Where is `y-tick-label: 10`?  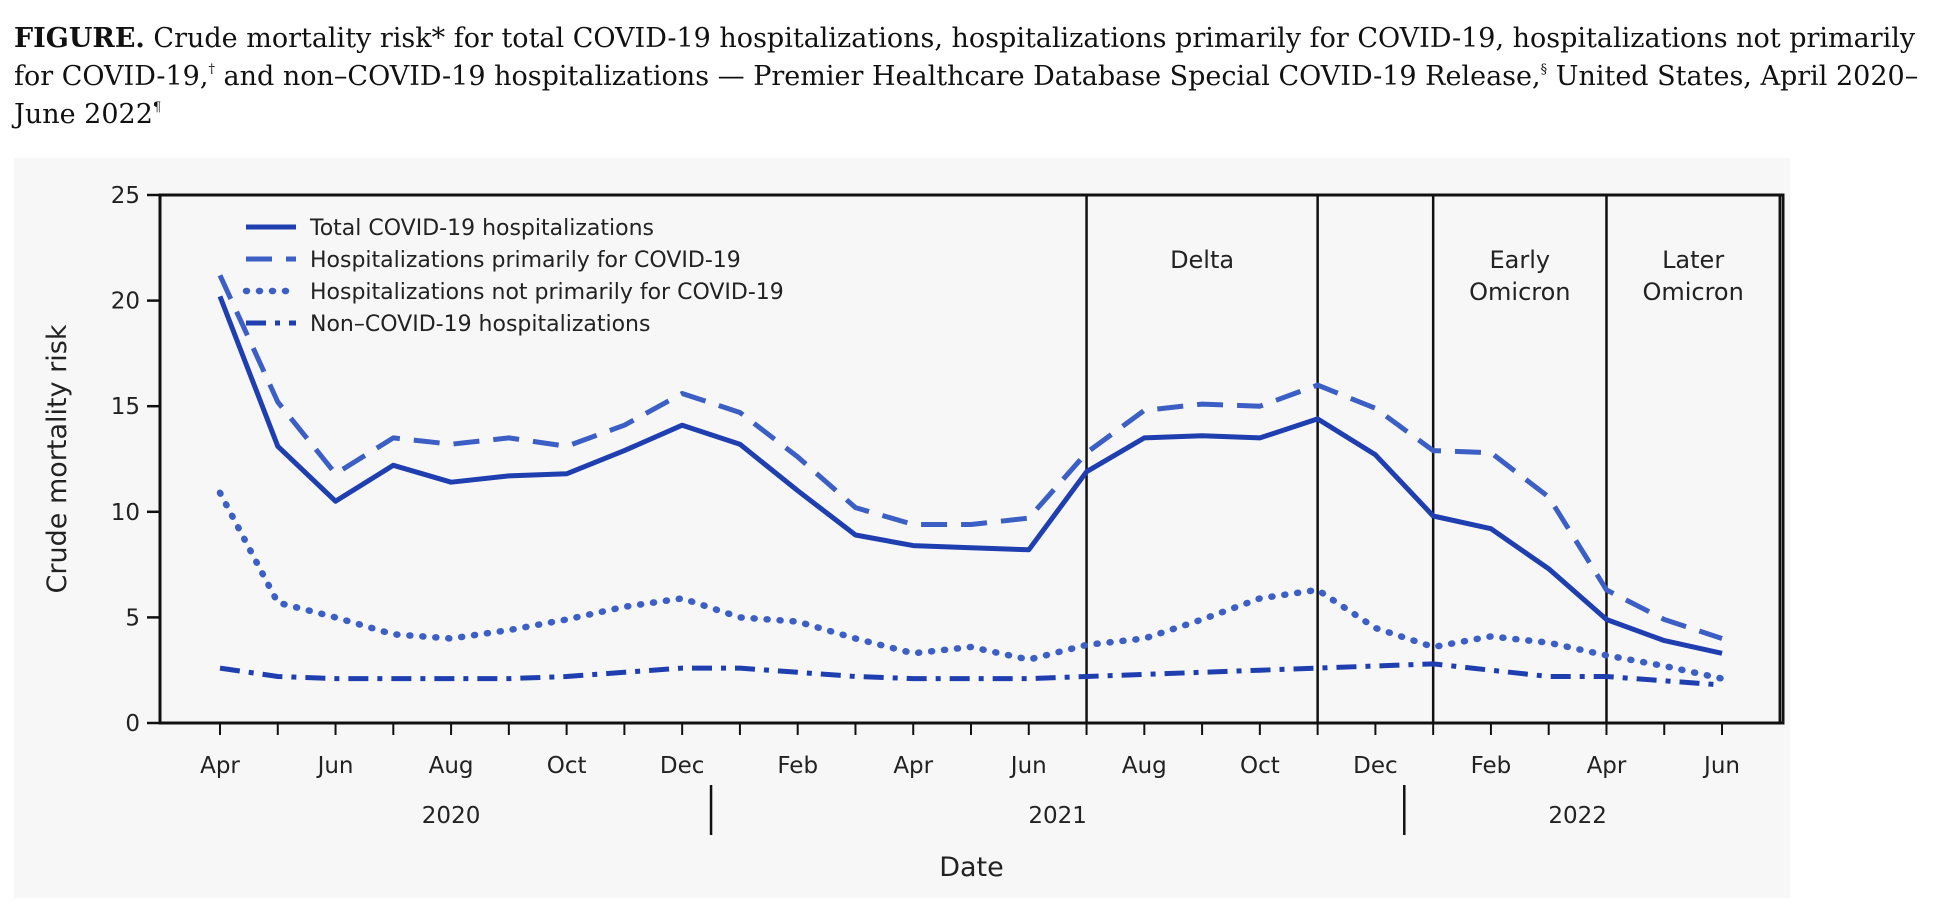 y-tick-label: 10 is located at coordinates (125, 513).